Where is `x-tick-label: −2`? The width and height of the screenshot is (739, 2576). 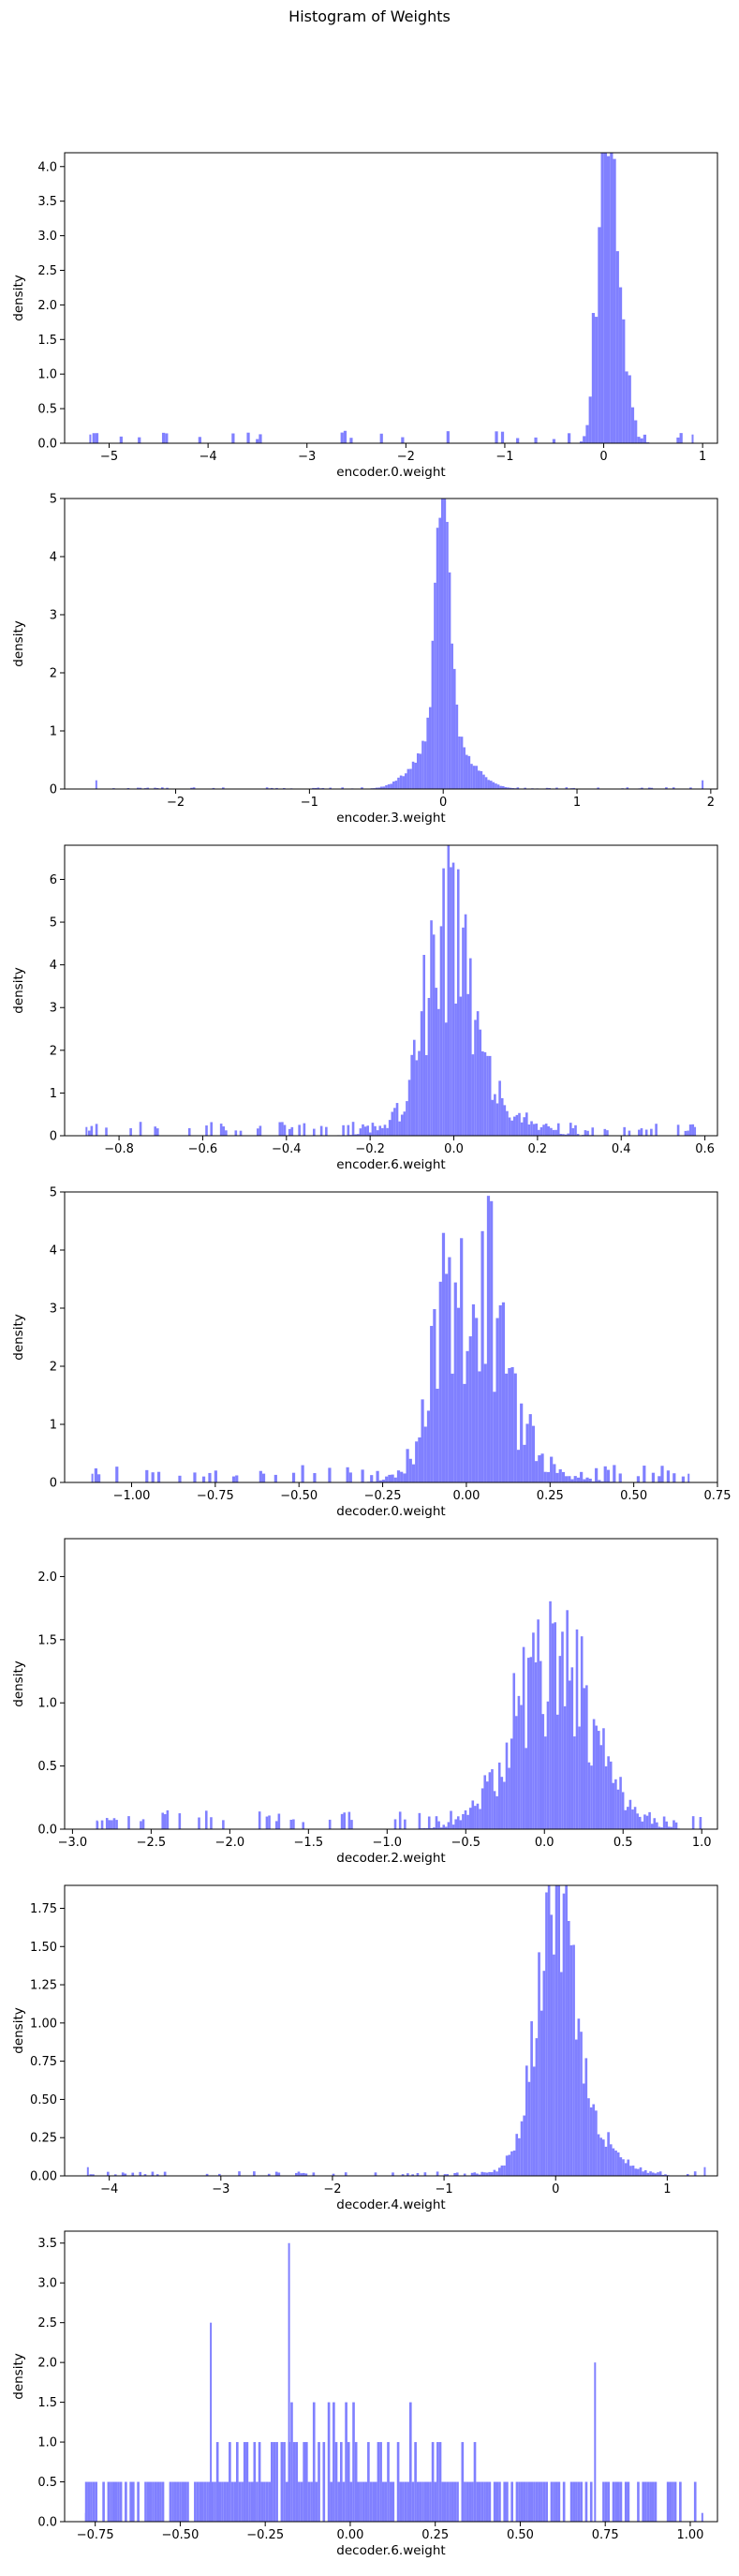 x-tick-label: −2 is located at coordinates (406, 457).